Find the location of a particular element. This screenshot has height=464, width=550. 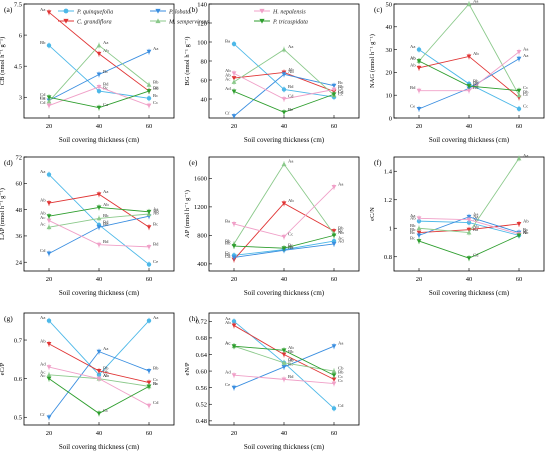

y-tick-label: 1600 is located at coordinates (200, 179).